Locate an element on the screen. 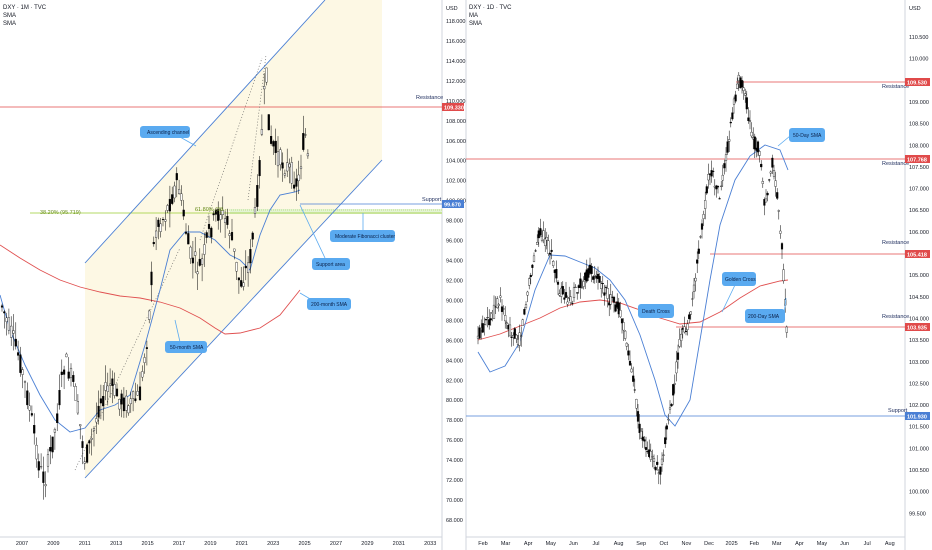 This screenshot has height=550, width=932. right-r3-price: 105.418 is located at coordinates (917, 256).